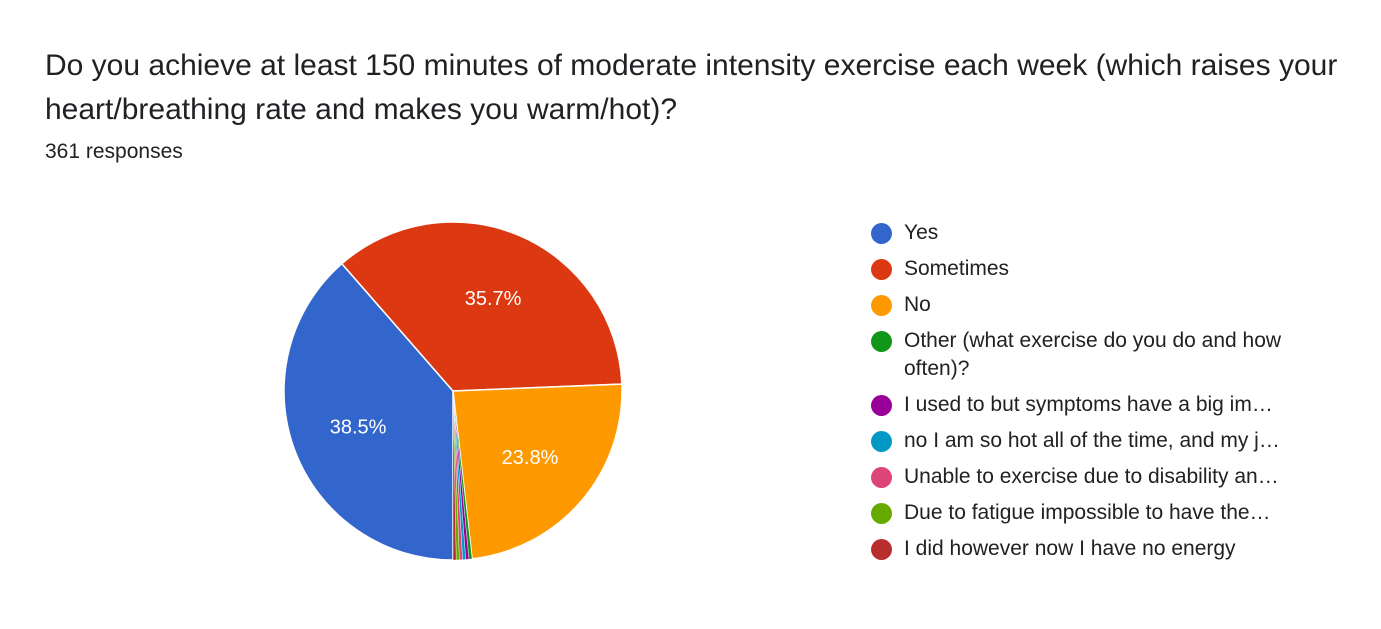 This screenshot has height=629, width=1381. I want to click on slice-label-0: 38.5%, so click(358, 428).